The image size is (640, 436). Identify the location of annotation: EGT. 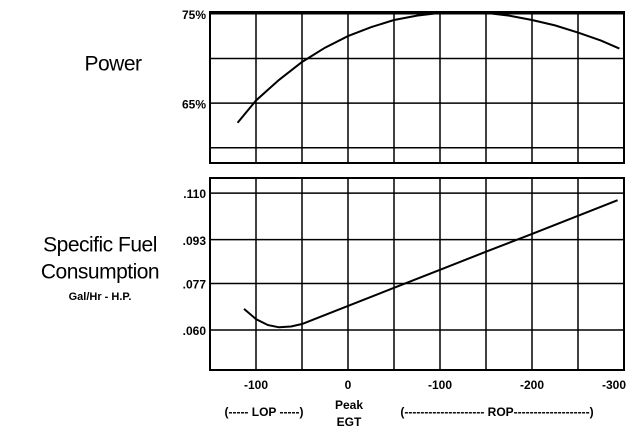
(349, 422).